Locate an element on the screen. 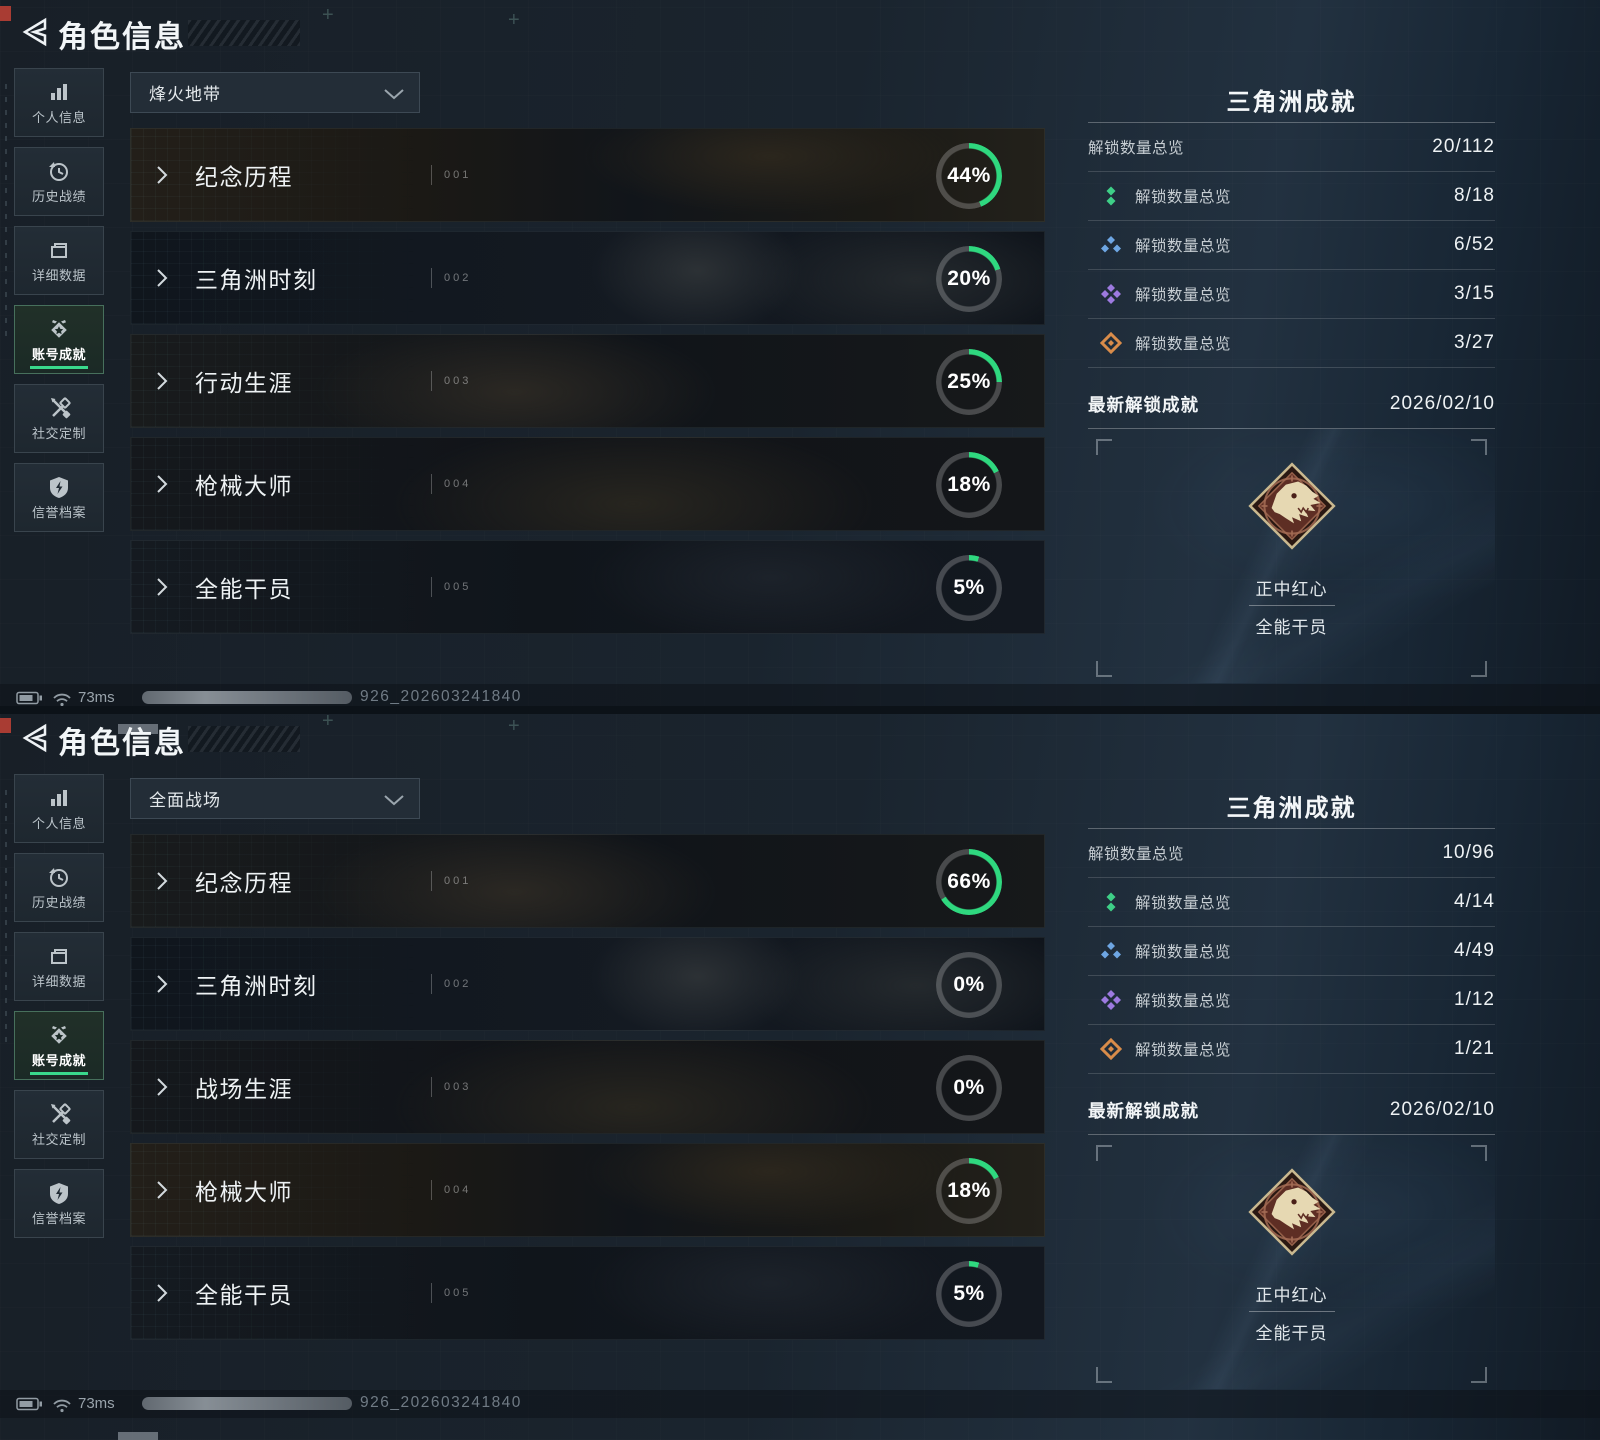  page-title: 角色信息 is located at coordinates (122, 743).